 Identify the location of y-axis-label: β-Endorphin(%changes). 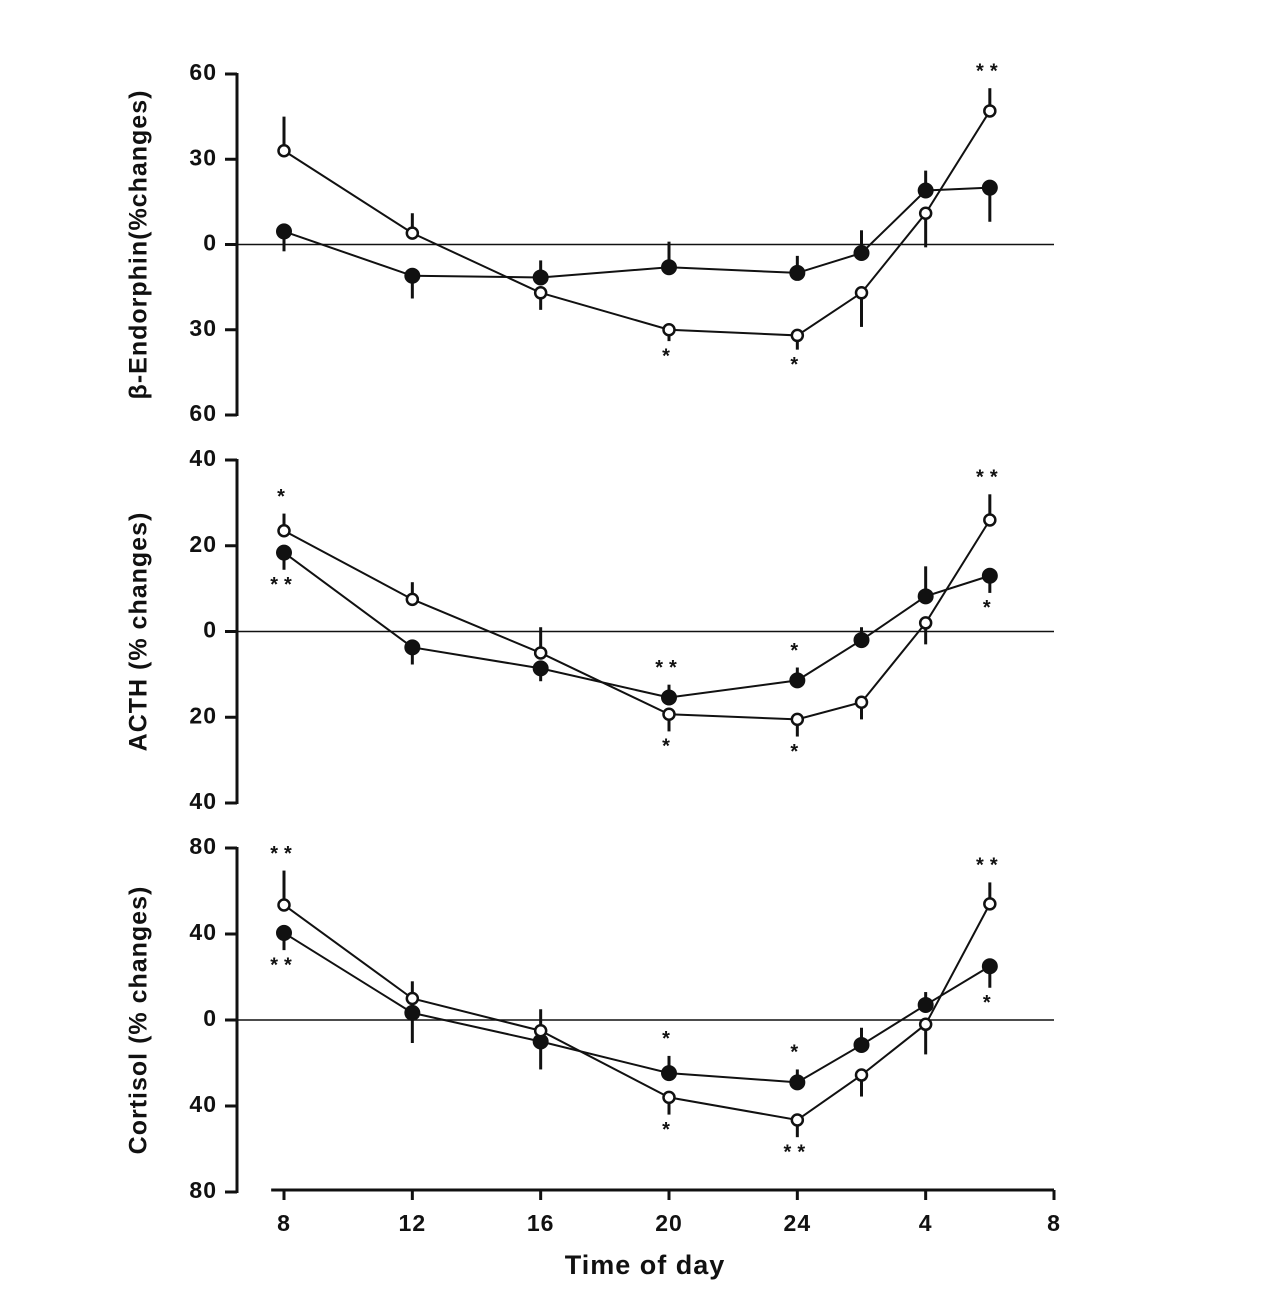
(139, 245).